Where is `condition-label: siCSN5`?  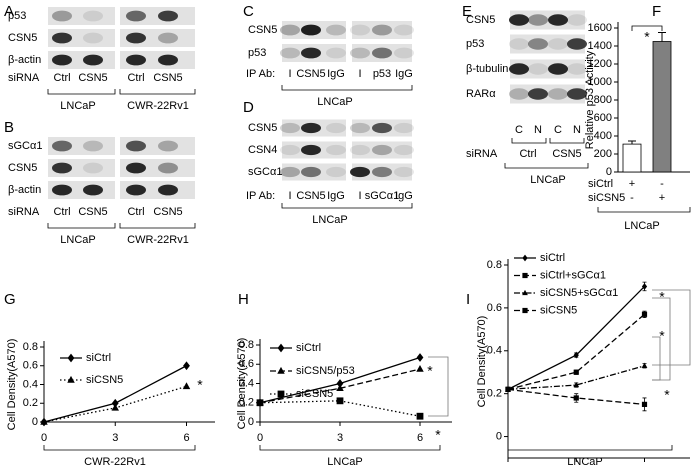 condition-label: siCSN5 is located at coordinates (606, 198).